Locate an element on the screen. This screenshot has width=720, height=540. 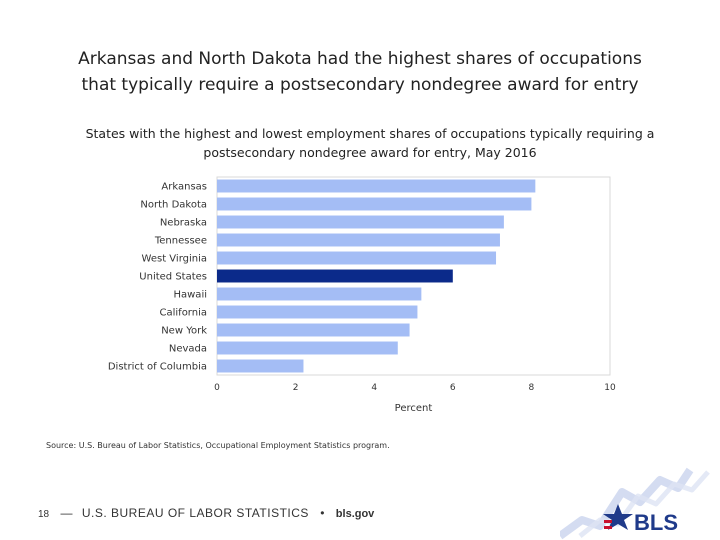
x-tick-label: 2 is located at coordinates (296, 388).